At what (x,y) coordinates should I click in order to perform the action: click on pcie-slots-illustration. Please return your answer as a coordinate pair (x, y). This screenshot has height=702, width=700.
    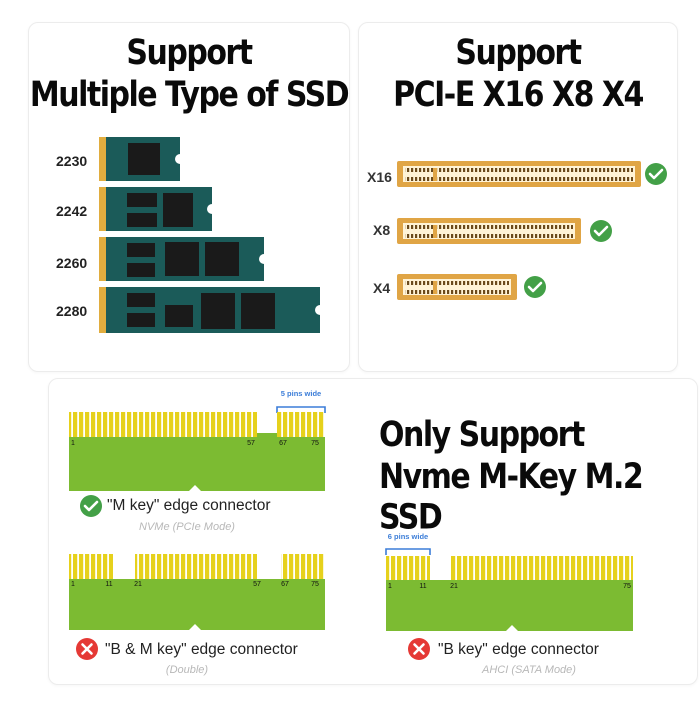
    Looking at the image, I should click on (532, 230).